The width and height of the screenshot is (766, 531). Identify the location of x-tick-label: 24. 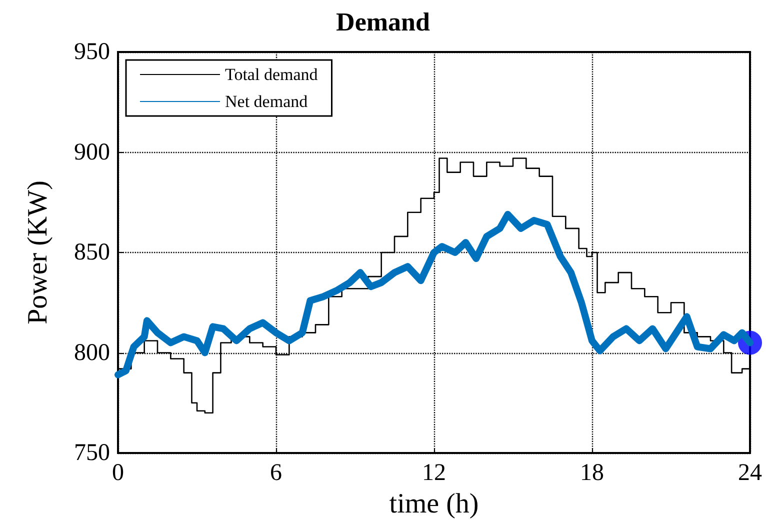
(750, 473).